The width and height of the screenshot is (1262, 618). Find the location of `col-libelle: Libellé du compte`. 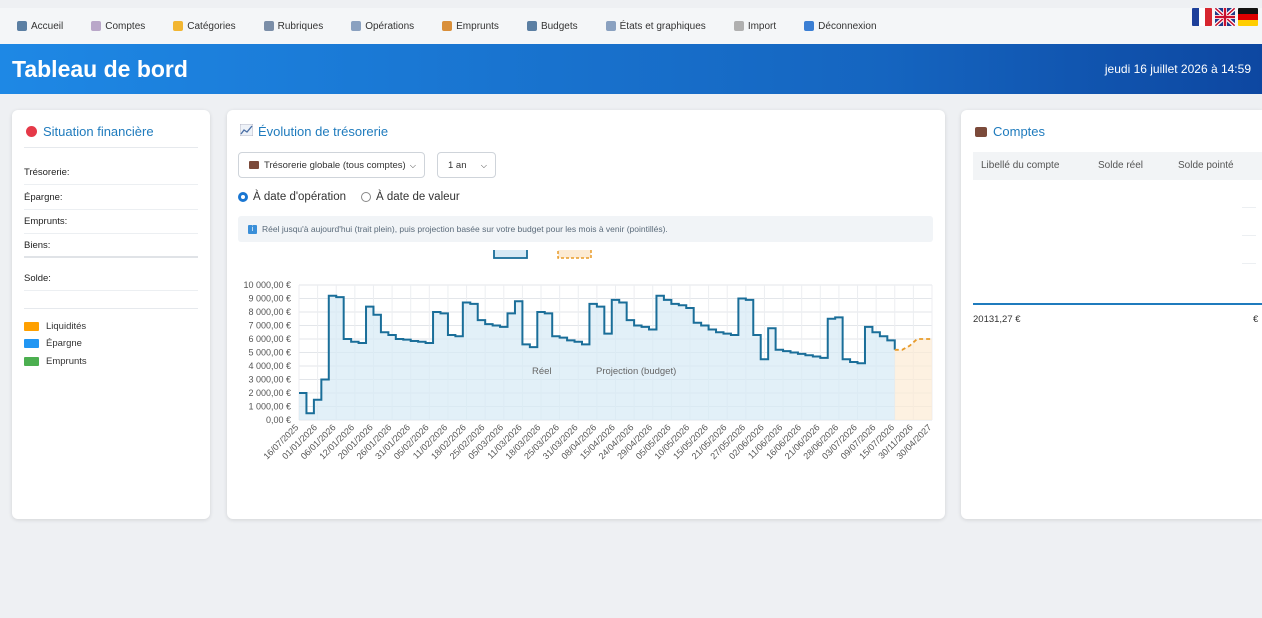

col-libelle: Libellé du compte is located at coordinates (1020, 165).